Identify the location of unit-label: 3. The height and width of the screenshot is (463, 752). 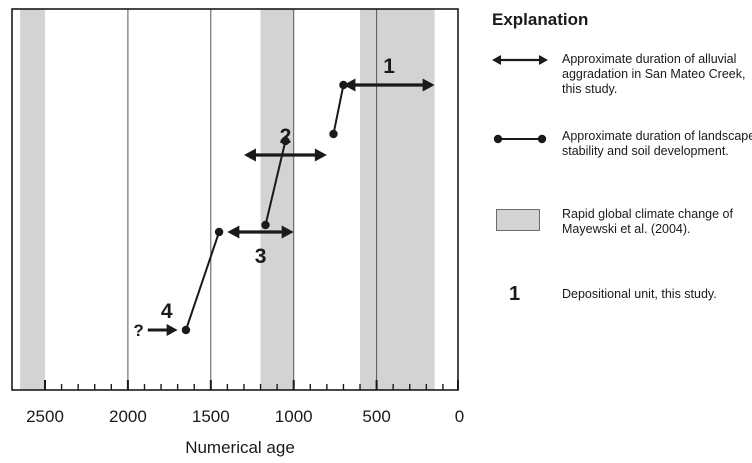
(261, 256).